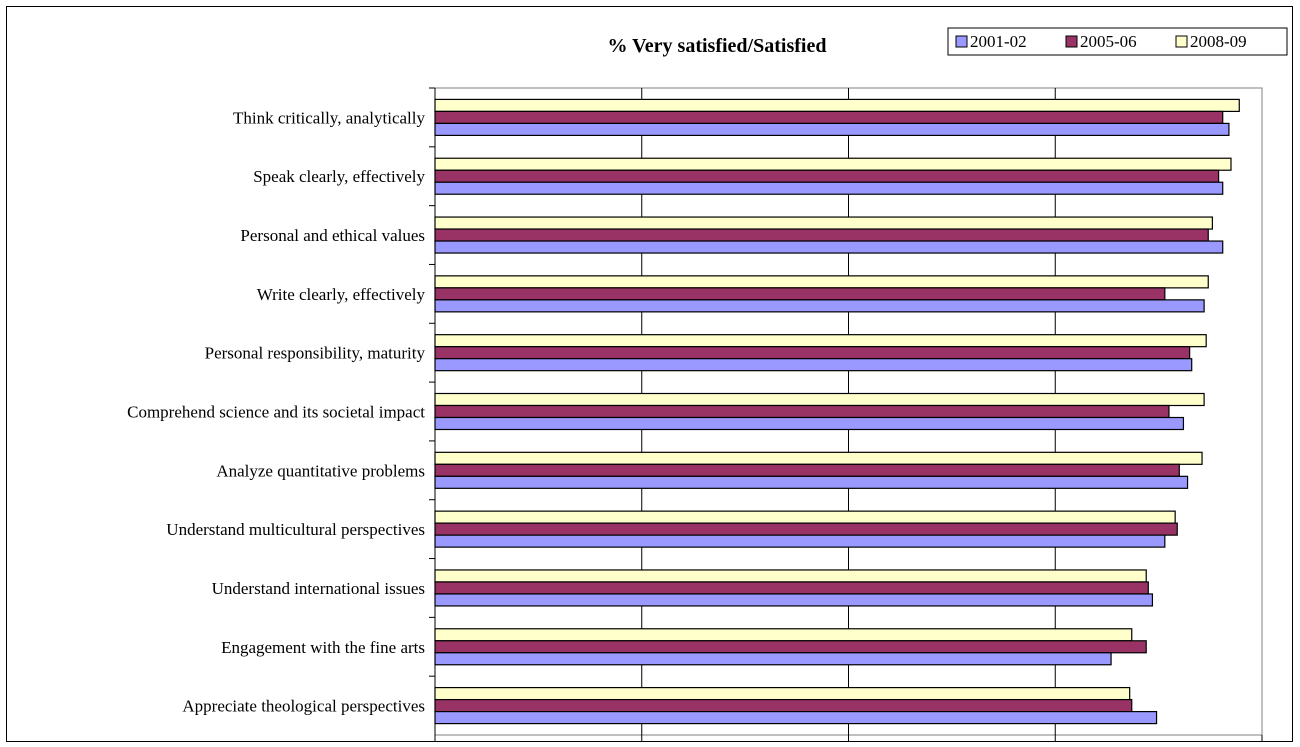 The image size is (1300, 747). I want to click on legend-box, so click(1117, 41).